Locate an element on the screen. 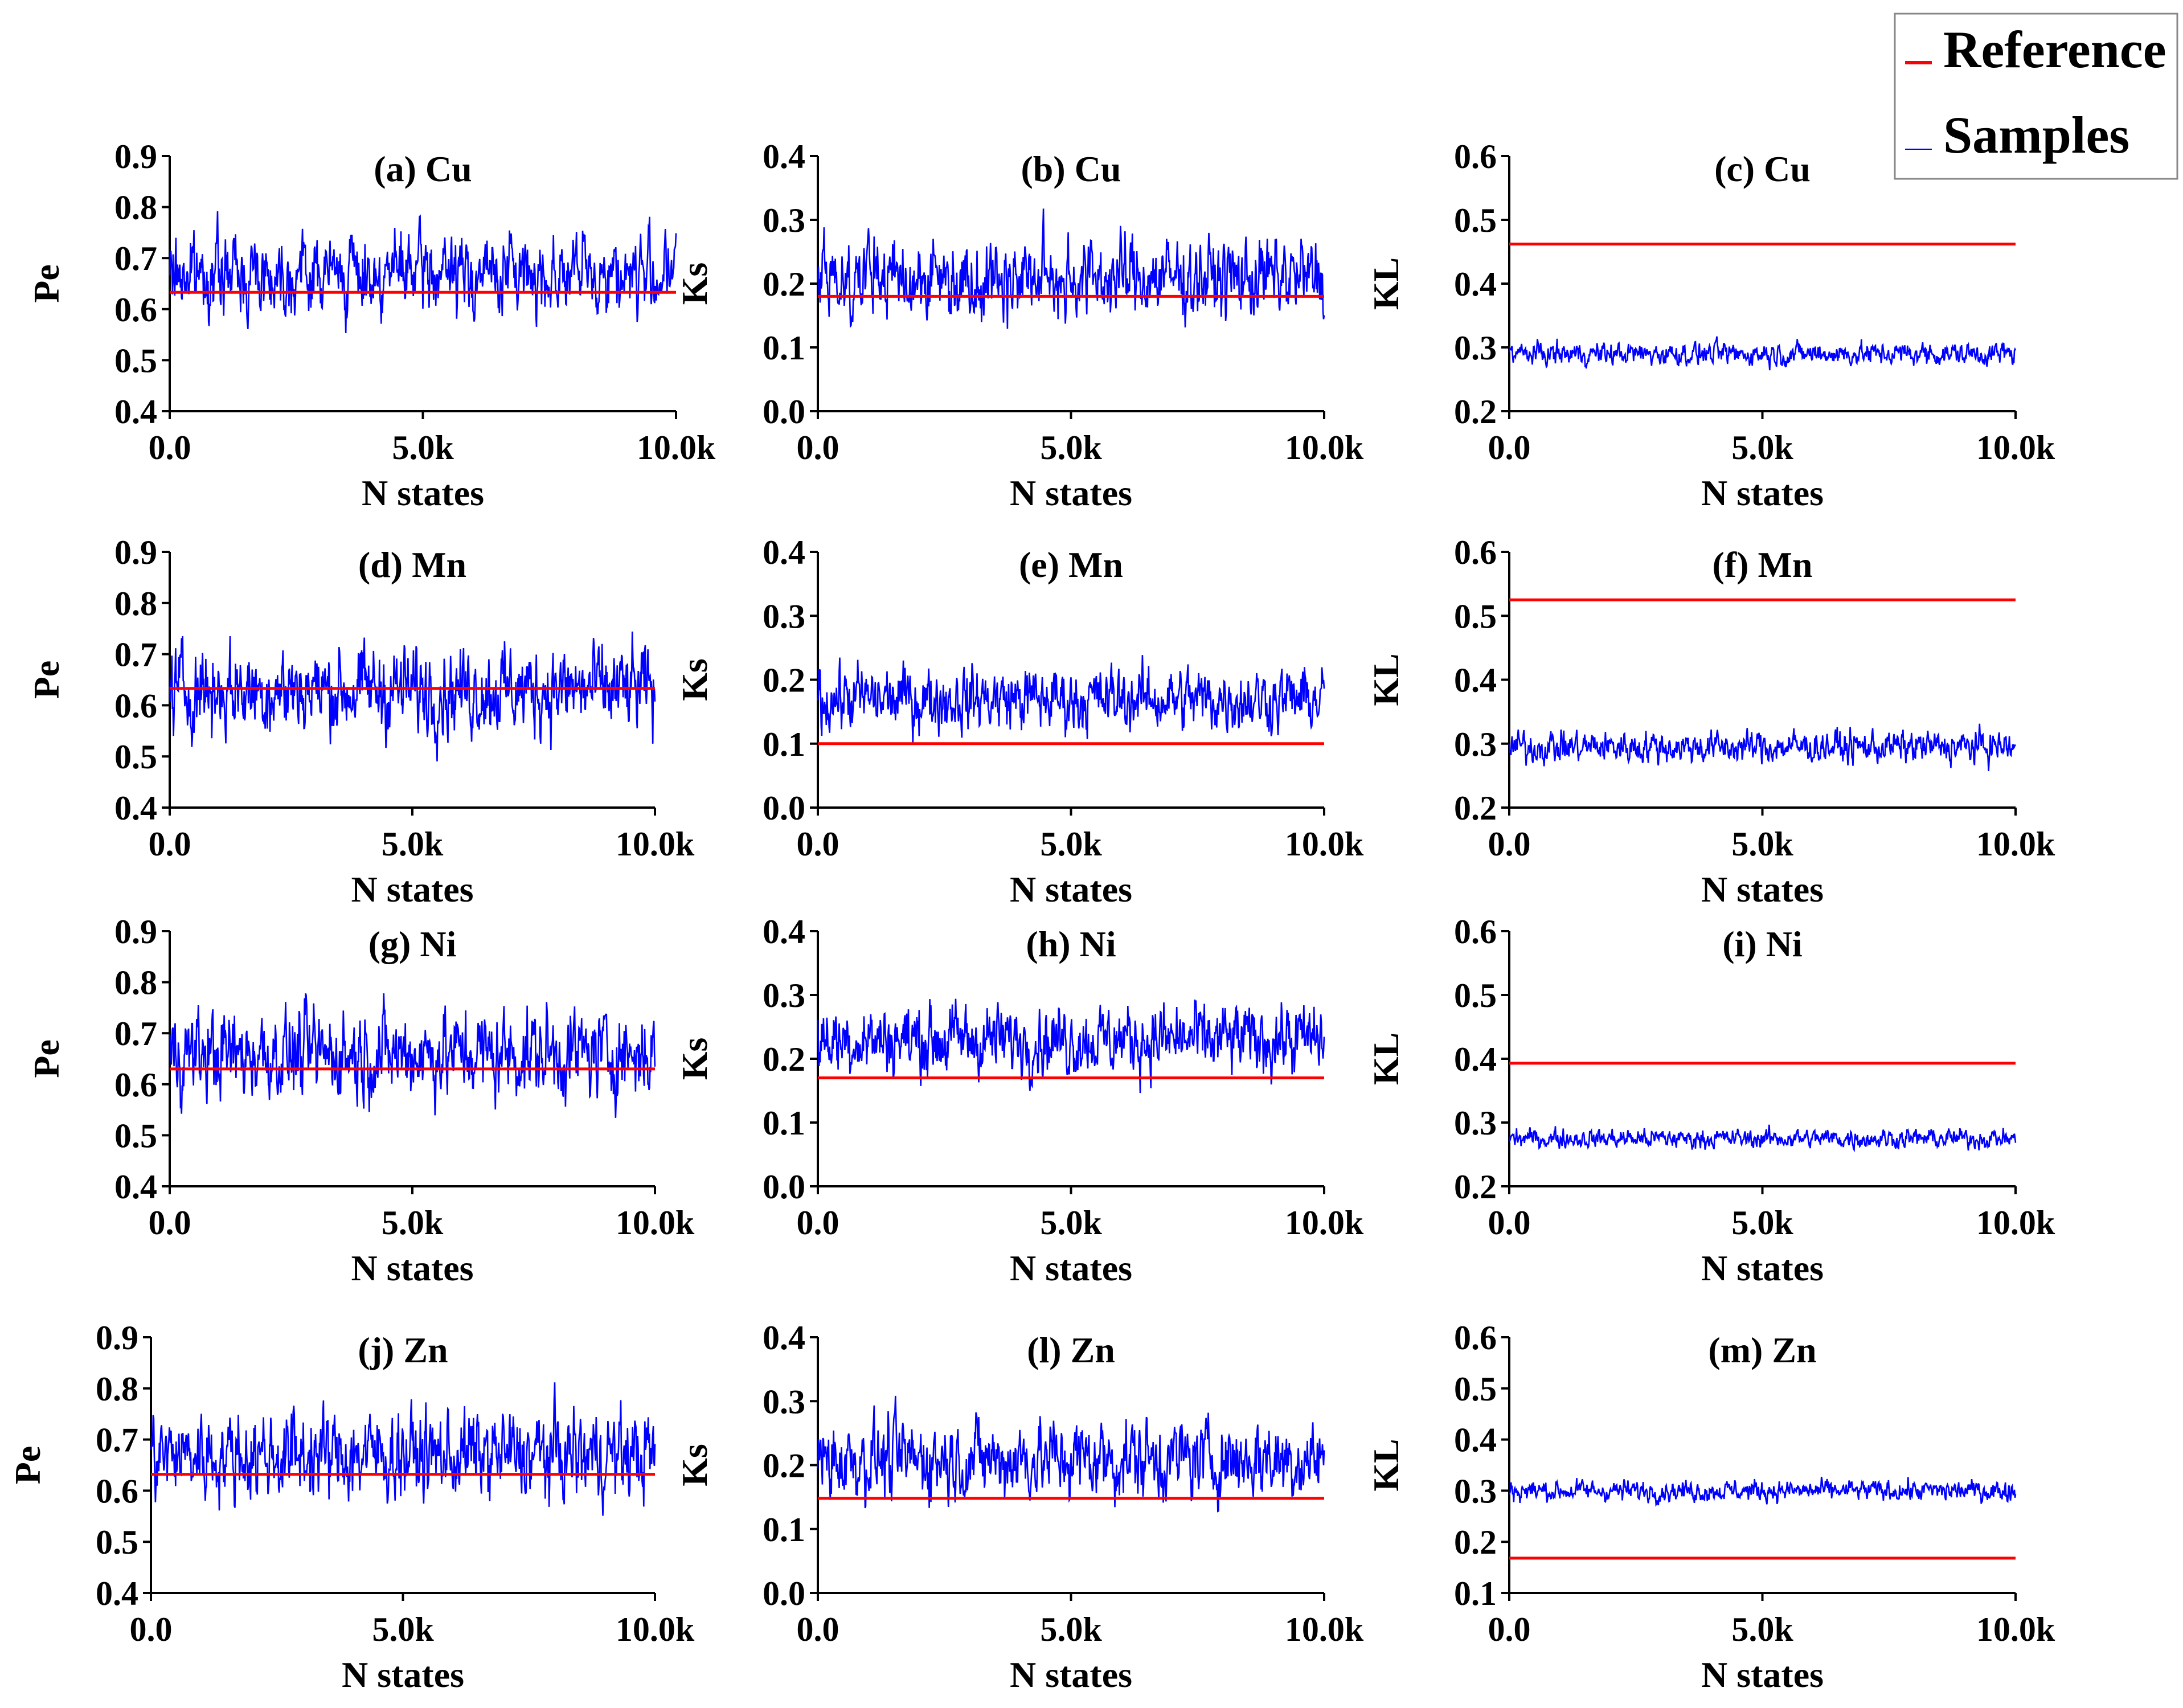 The height and width of the screenshot is (1708, 2183). panel-title: (f) Mn is located at coordinates (1763, 564).